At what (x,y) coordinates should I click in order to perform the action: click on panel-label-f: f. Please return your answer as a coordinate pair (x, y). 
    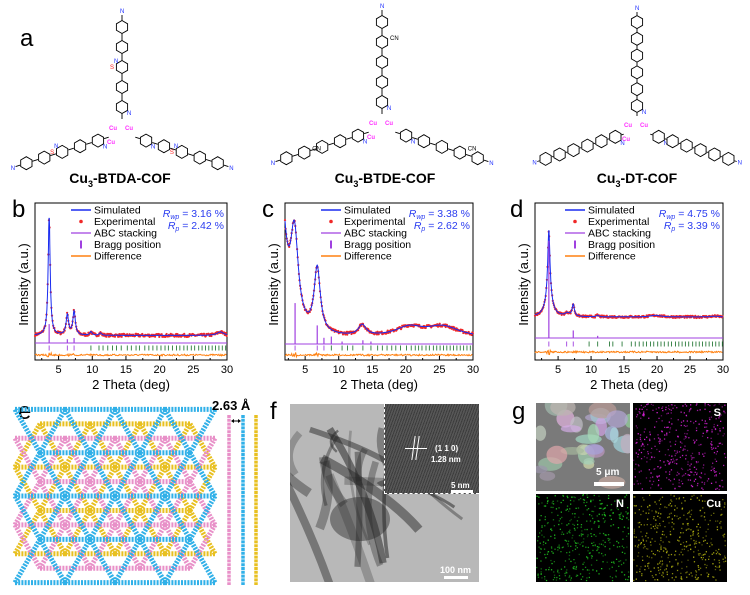
    Looking at the image, I should click on (273, 411).